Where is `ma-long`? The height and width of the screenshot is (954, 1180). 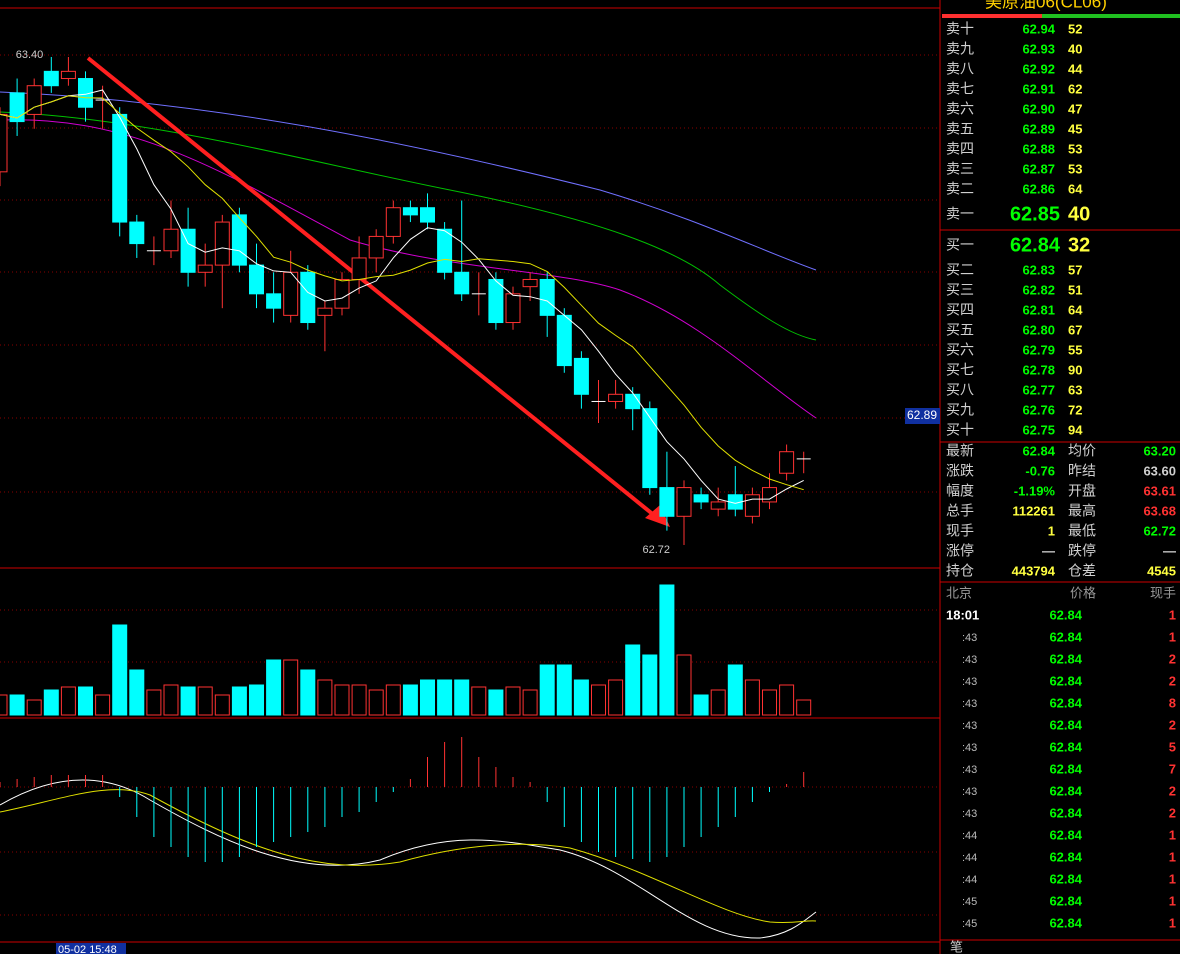
ma-long is located at coordinates (408, 181).